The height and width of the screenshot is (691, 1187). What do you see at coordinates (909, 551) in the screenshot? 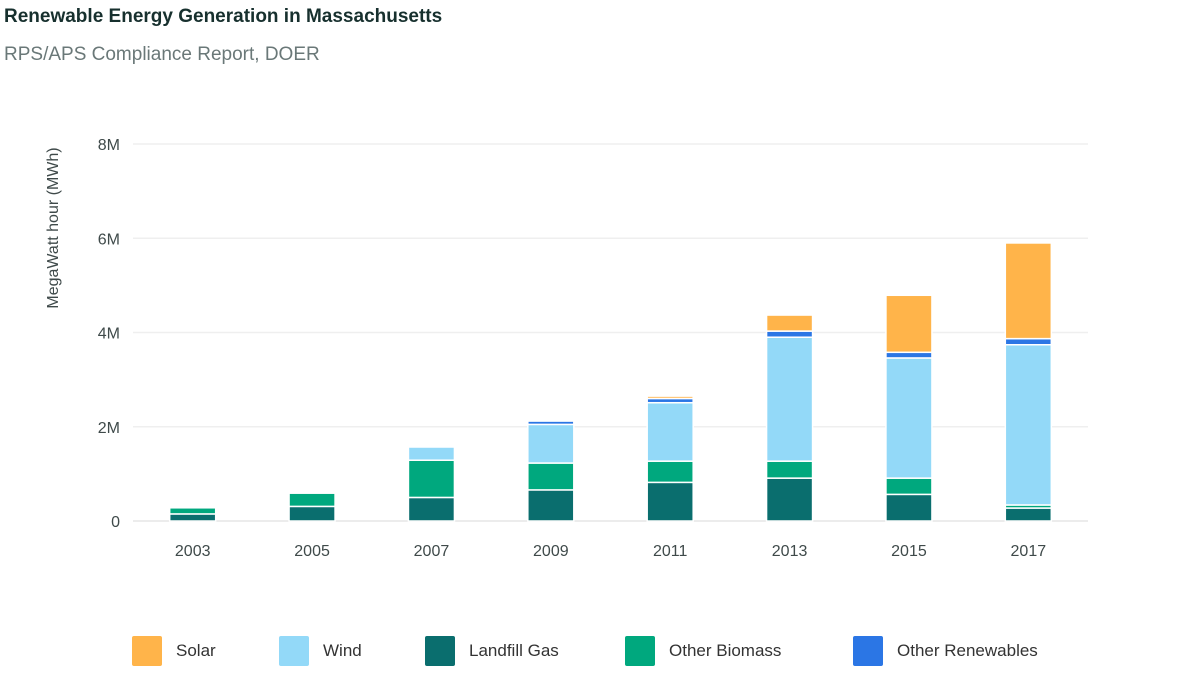
I see `x-tick-label: 2015` at bounding box center [909, 551].